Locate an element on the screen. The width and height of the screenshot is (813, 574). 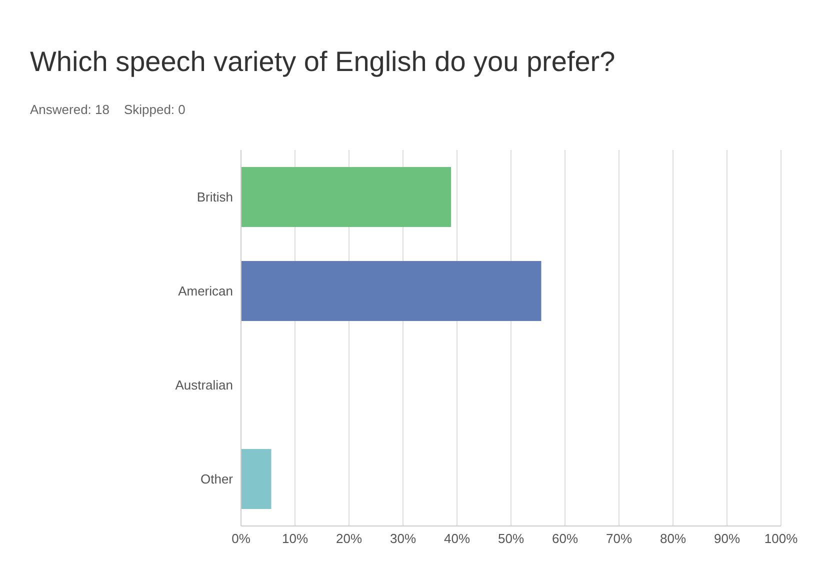
x-tick-label: 0% is located at coordinates (241, 538).